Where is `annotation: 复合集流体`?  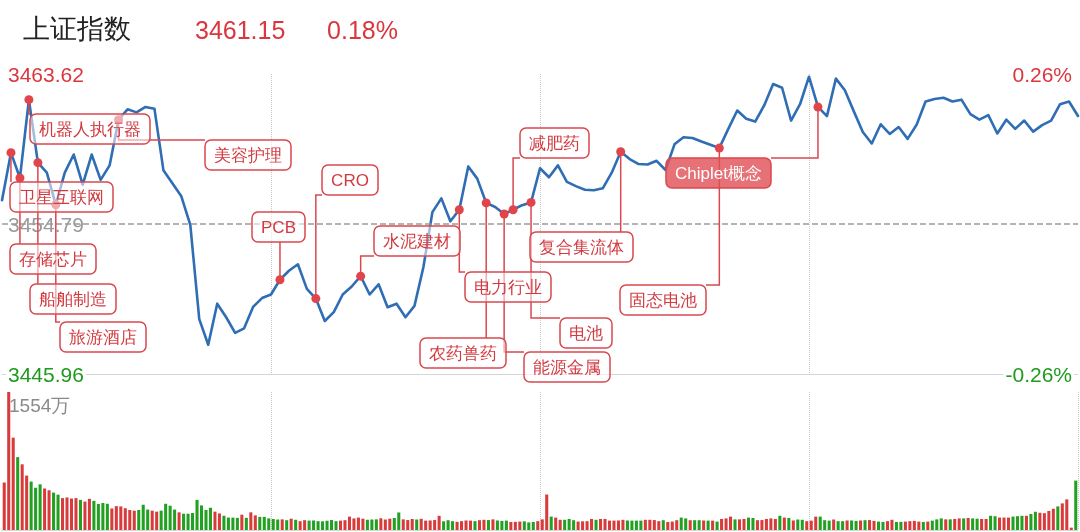 annotation: 复合集流体 is located at coordinates (581, 247).